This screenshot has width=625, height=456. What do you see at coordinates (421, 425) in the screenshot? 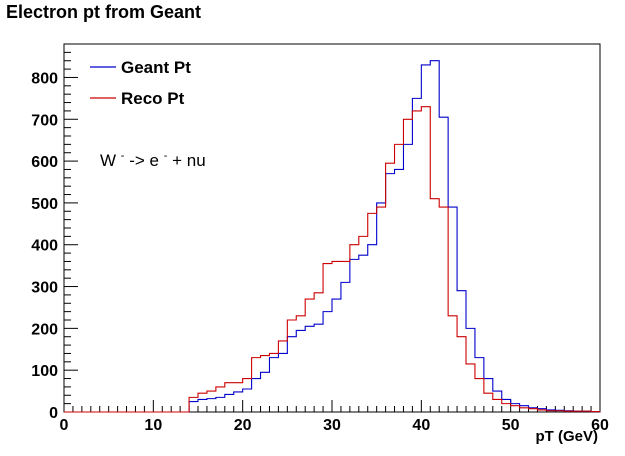
I see `x-tick-label: 40` at bounding box center [421, 425].